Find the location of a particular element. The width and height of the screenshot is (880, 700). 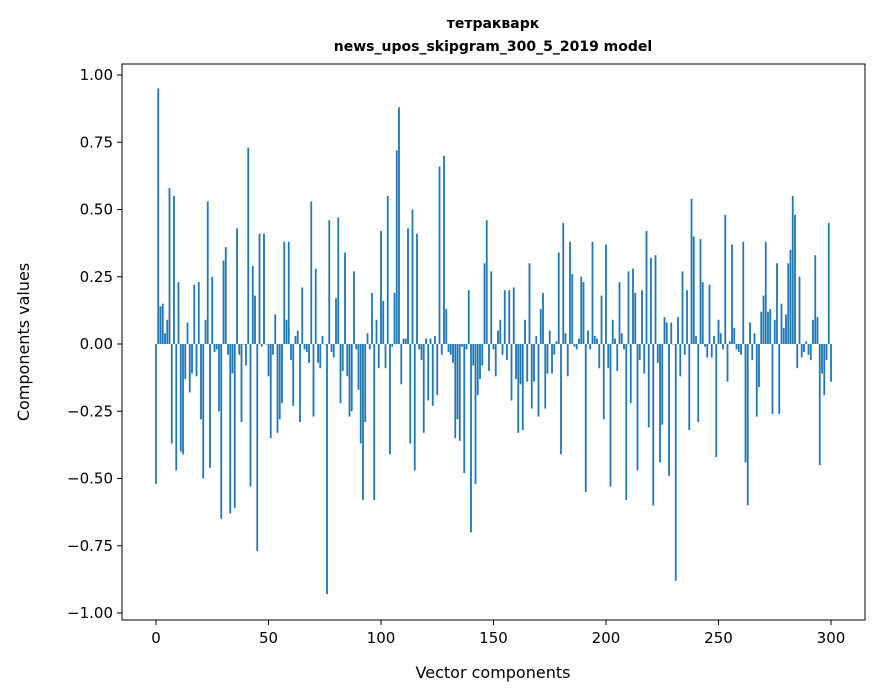

x-tick-label: 0 is located at coordinates (156, 638).